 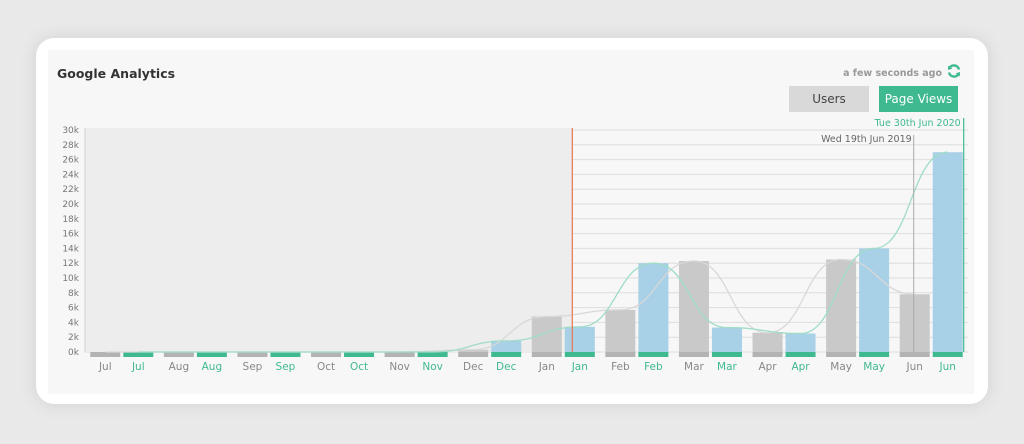 I want to click on y-tick-label: 28k, so click(x=70, y=146).